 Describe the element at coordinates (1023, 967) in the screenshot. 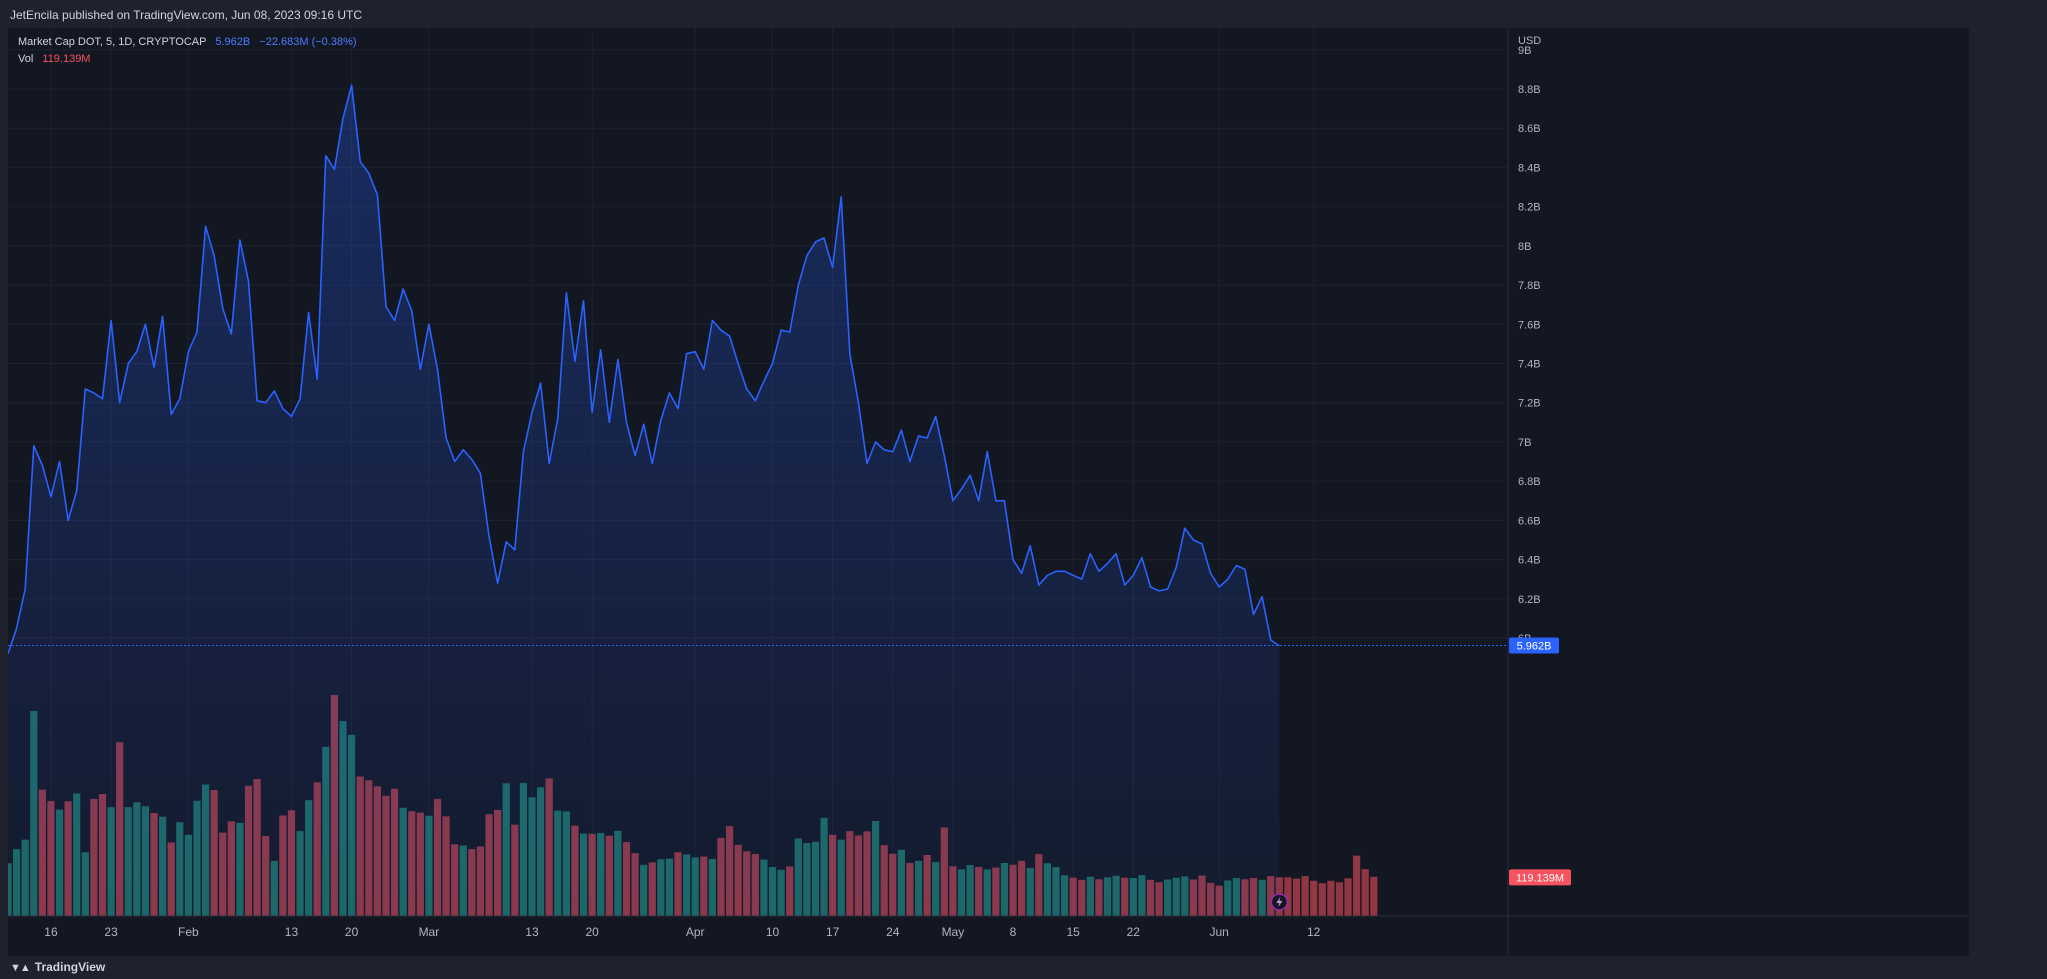

I see `footer-bar: ▼▲ TradingView` at that location.